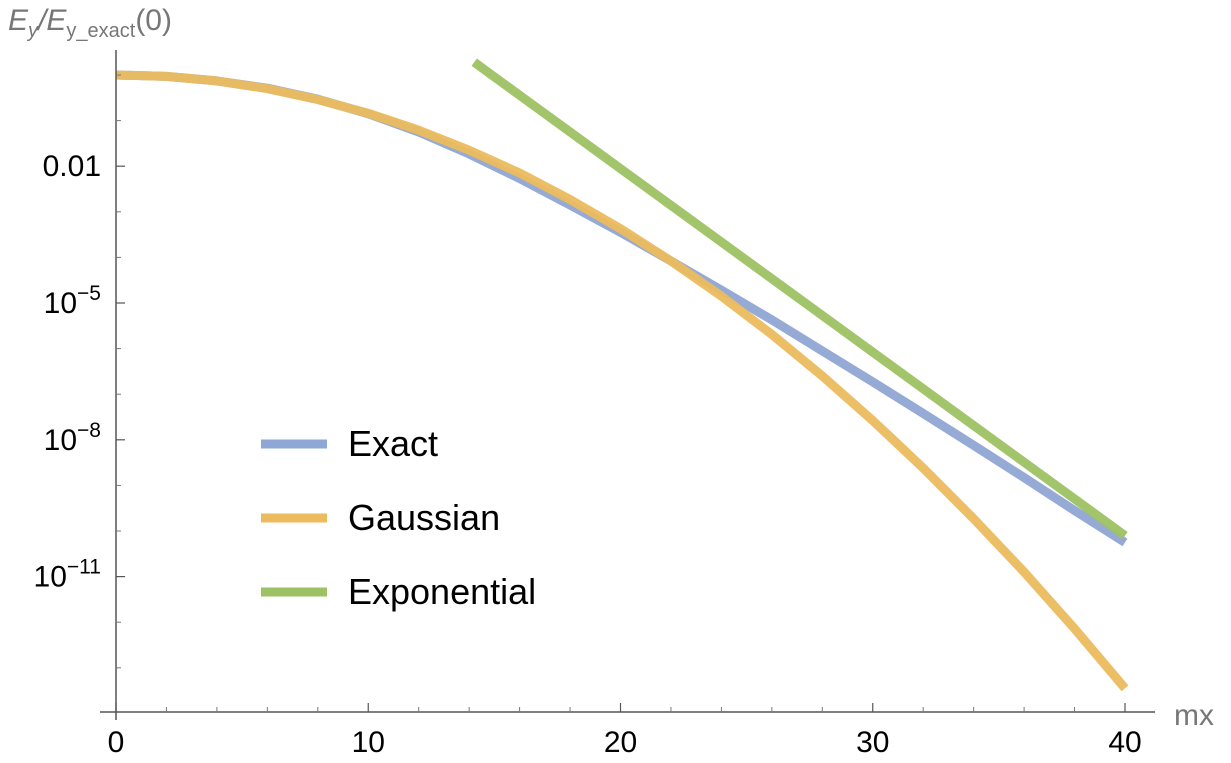 Image resolution: width=1231 pixels, height=763 pixels. Describe the element at coordinates (424, 517) in the screenshot. I see `legend-label-gaussian: Gaussian` at that location.